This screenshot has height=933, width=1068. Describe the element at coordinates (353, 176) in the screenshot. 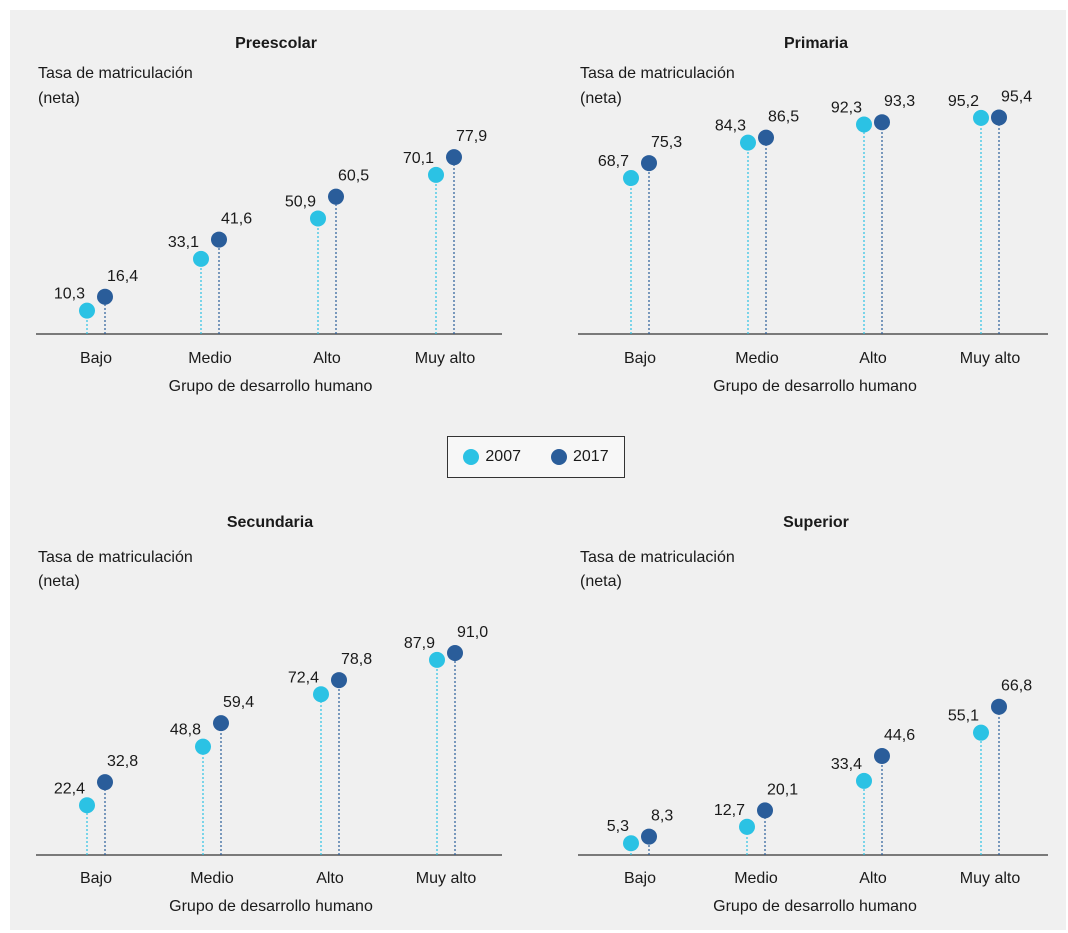

I see `data-label-preescolar-2017-2: 60,5` at that location.